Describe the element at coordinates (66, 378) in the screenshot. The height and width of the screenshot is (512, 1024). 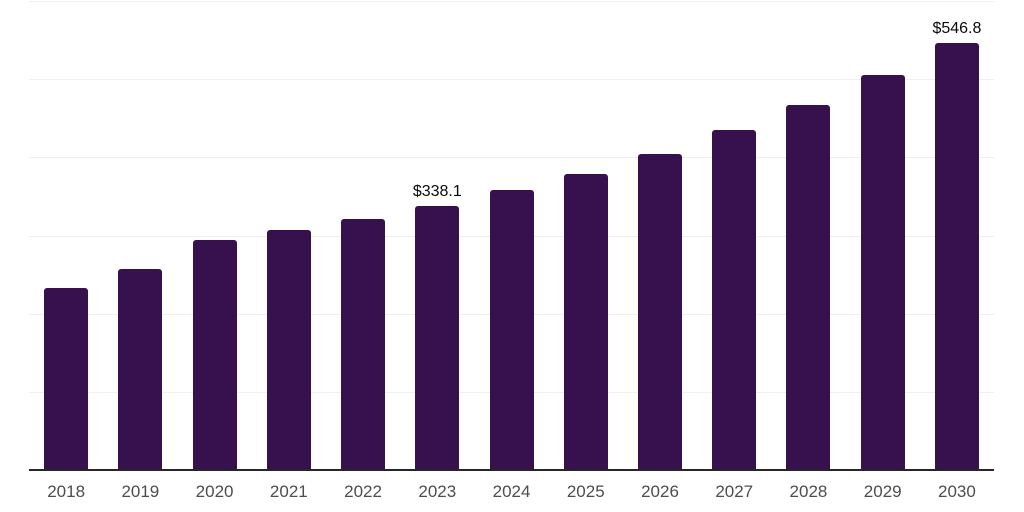
I see `bar-2018` at that location.